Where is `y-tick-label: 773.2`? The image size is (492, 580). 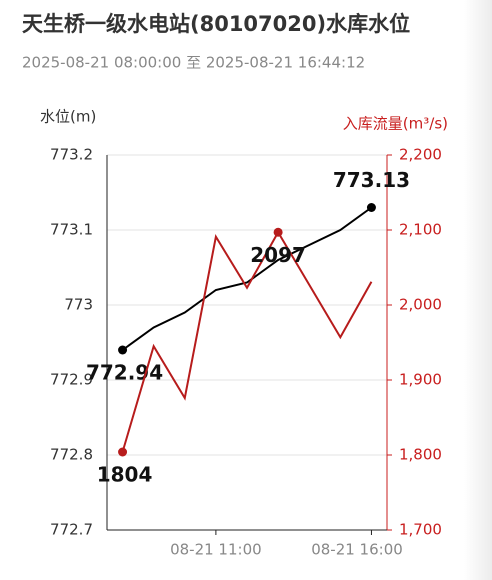
y-tick-label: 773.2 is located at coordinates (71, 155).